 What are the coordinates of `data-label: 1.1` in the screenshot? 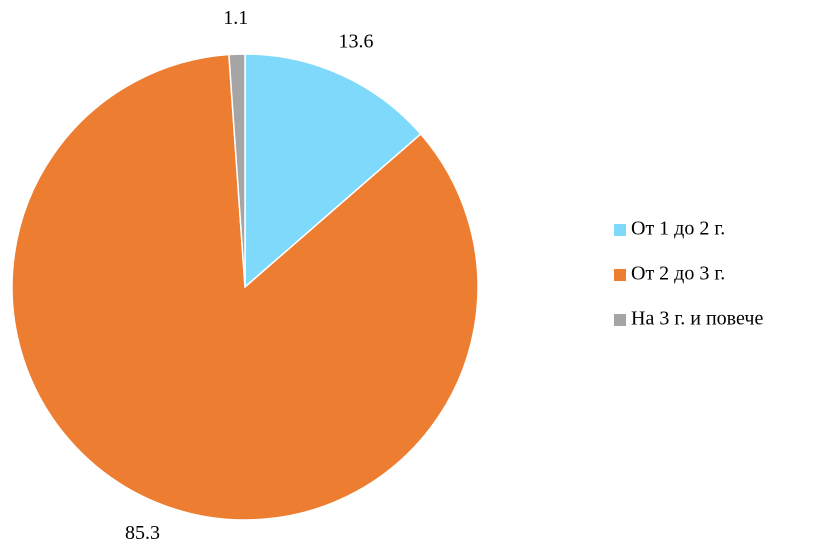 It's located at (235, 18).